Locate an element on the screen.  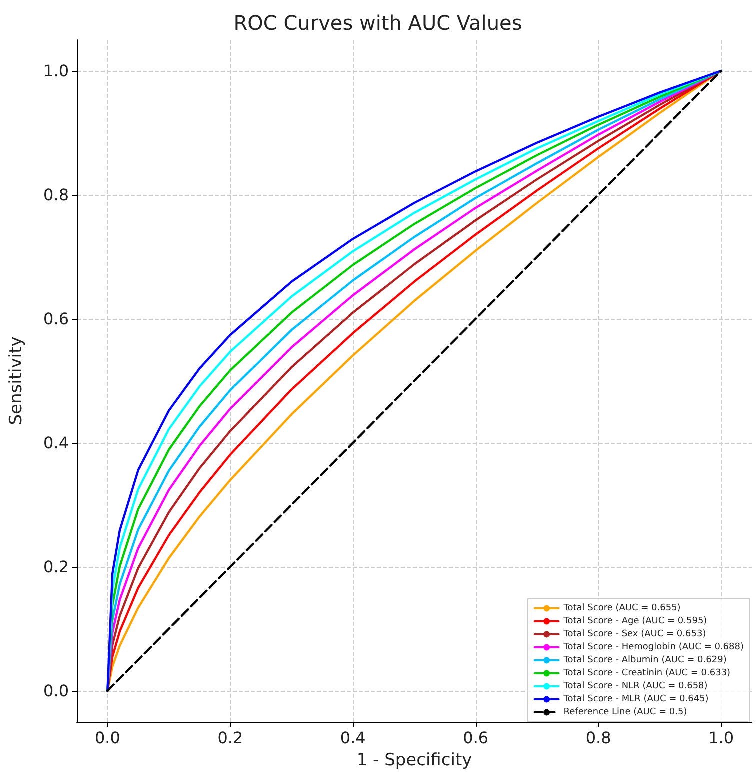
legend-label: Total Score - Creatinin (AUC = 0.633) is located at coordinates (646, 673).